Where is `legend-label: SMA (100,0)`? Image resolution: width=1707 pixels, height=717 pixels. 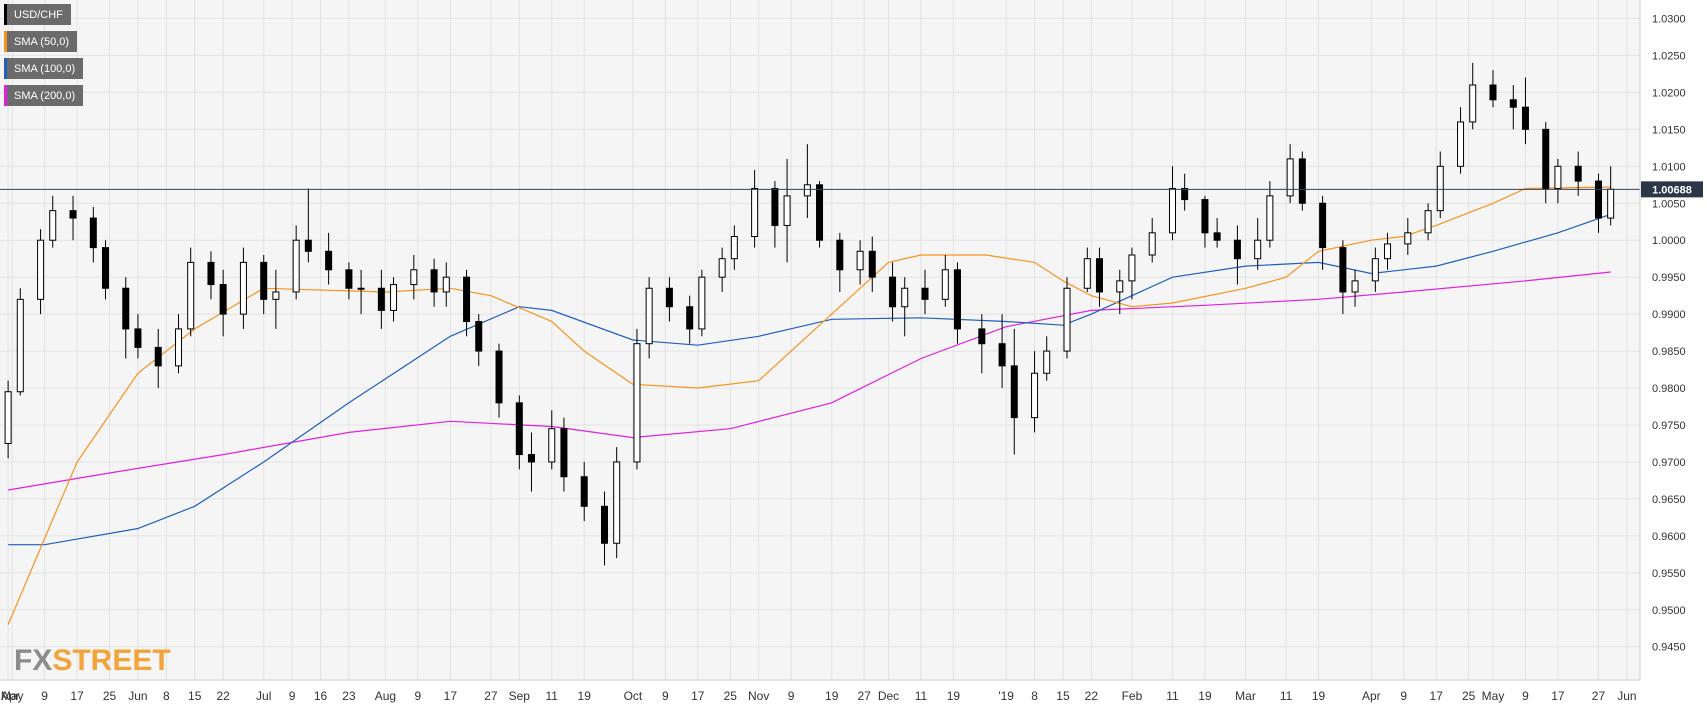
legend-label: SMA (100,0) is located at coordinates (45, 68).